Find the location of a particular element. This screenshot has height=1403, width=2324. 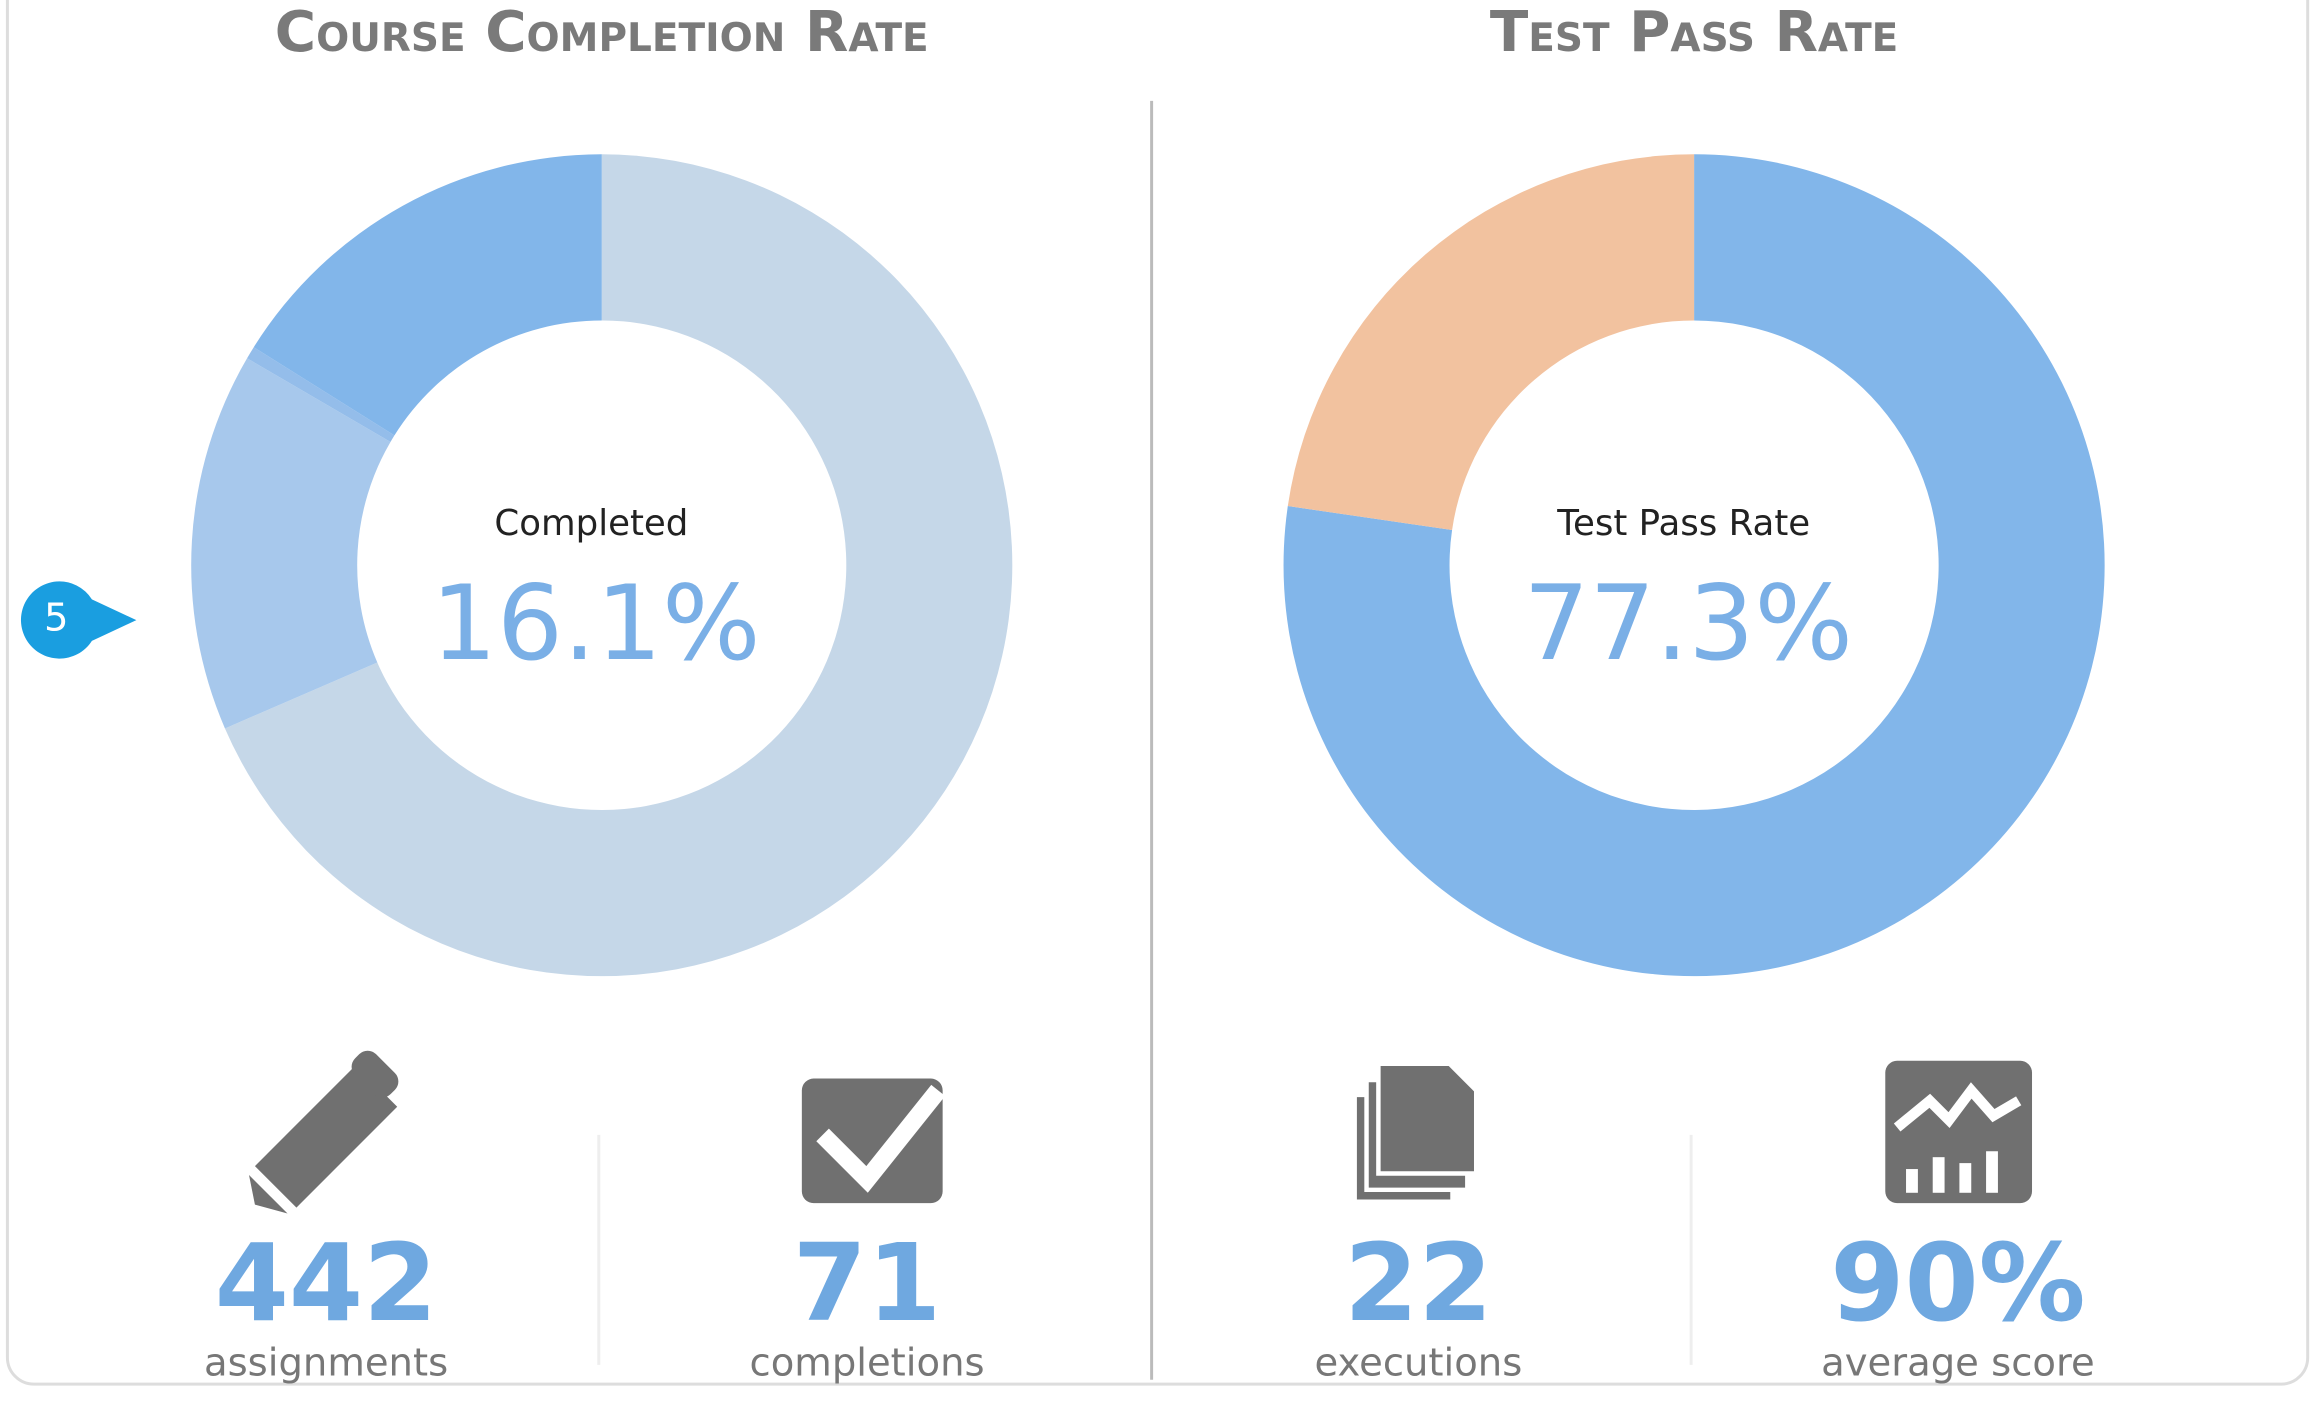

center-value: 77.3% is located at coordinates (1688, 624).